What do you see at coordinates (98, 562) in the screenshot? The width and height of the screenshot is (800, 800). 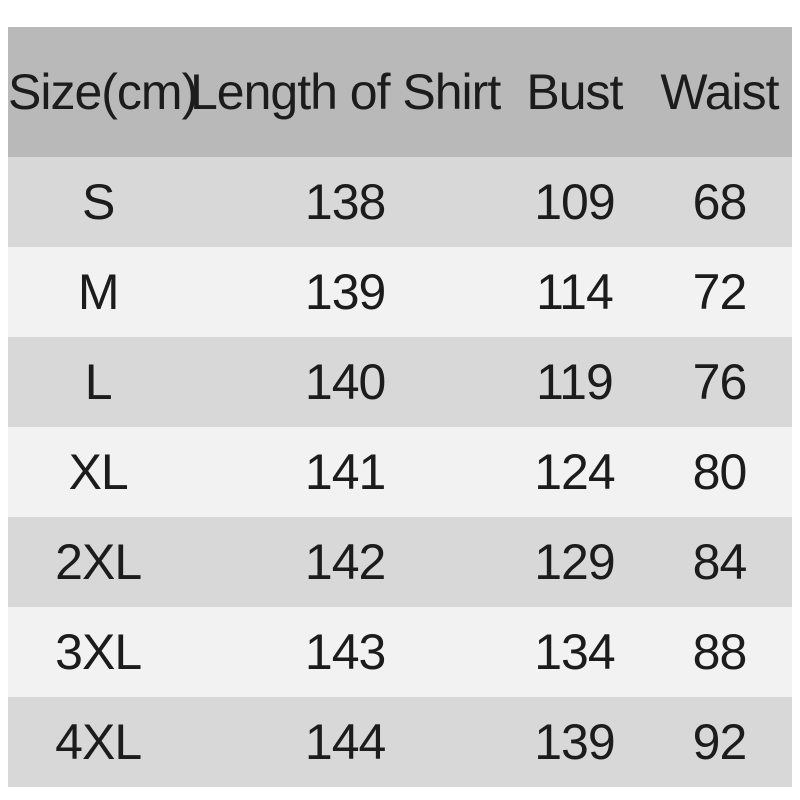 I see `size-cell: 2XL` at bounding box center [98, 562].